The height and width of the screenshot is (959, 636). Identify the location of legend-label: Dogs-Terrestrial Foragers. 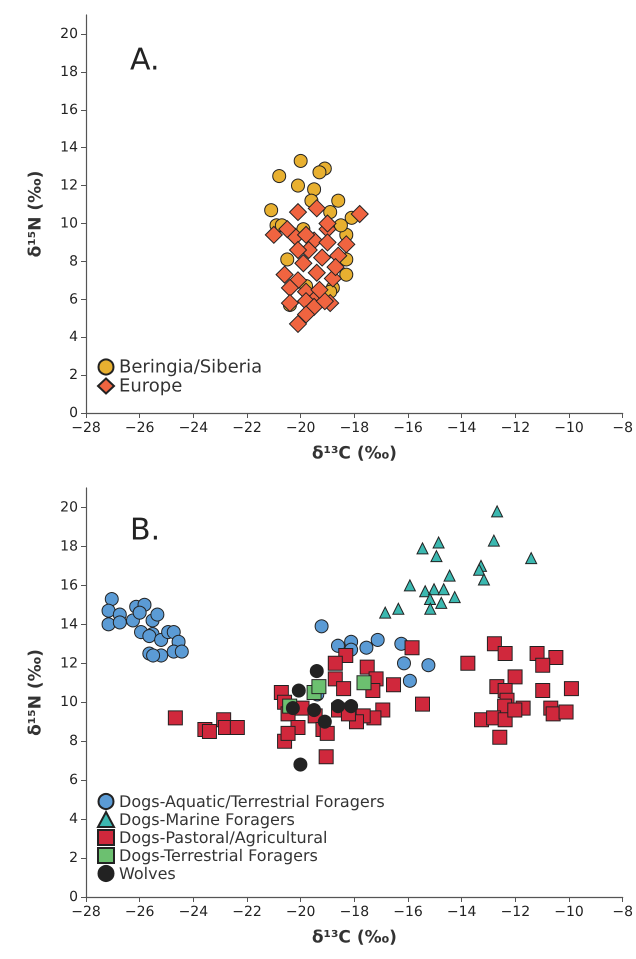
(218, 855).